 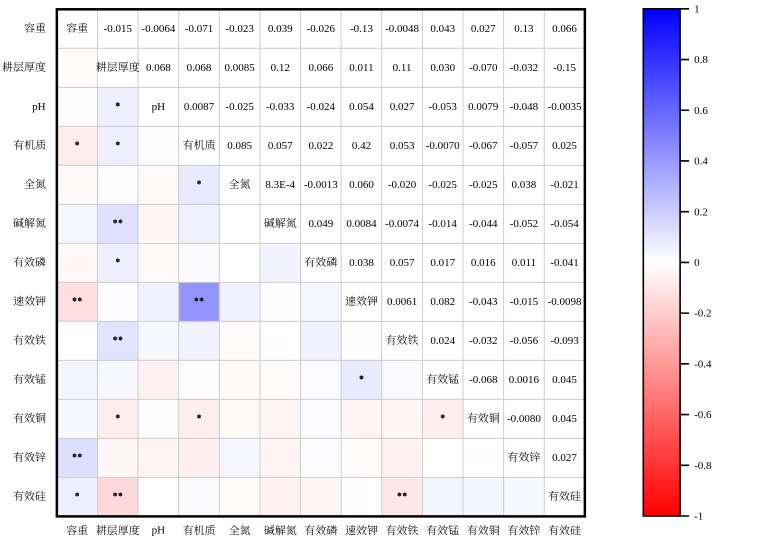 I want to click on svg-text: 0.0087, so click(x=199, y=107).